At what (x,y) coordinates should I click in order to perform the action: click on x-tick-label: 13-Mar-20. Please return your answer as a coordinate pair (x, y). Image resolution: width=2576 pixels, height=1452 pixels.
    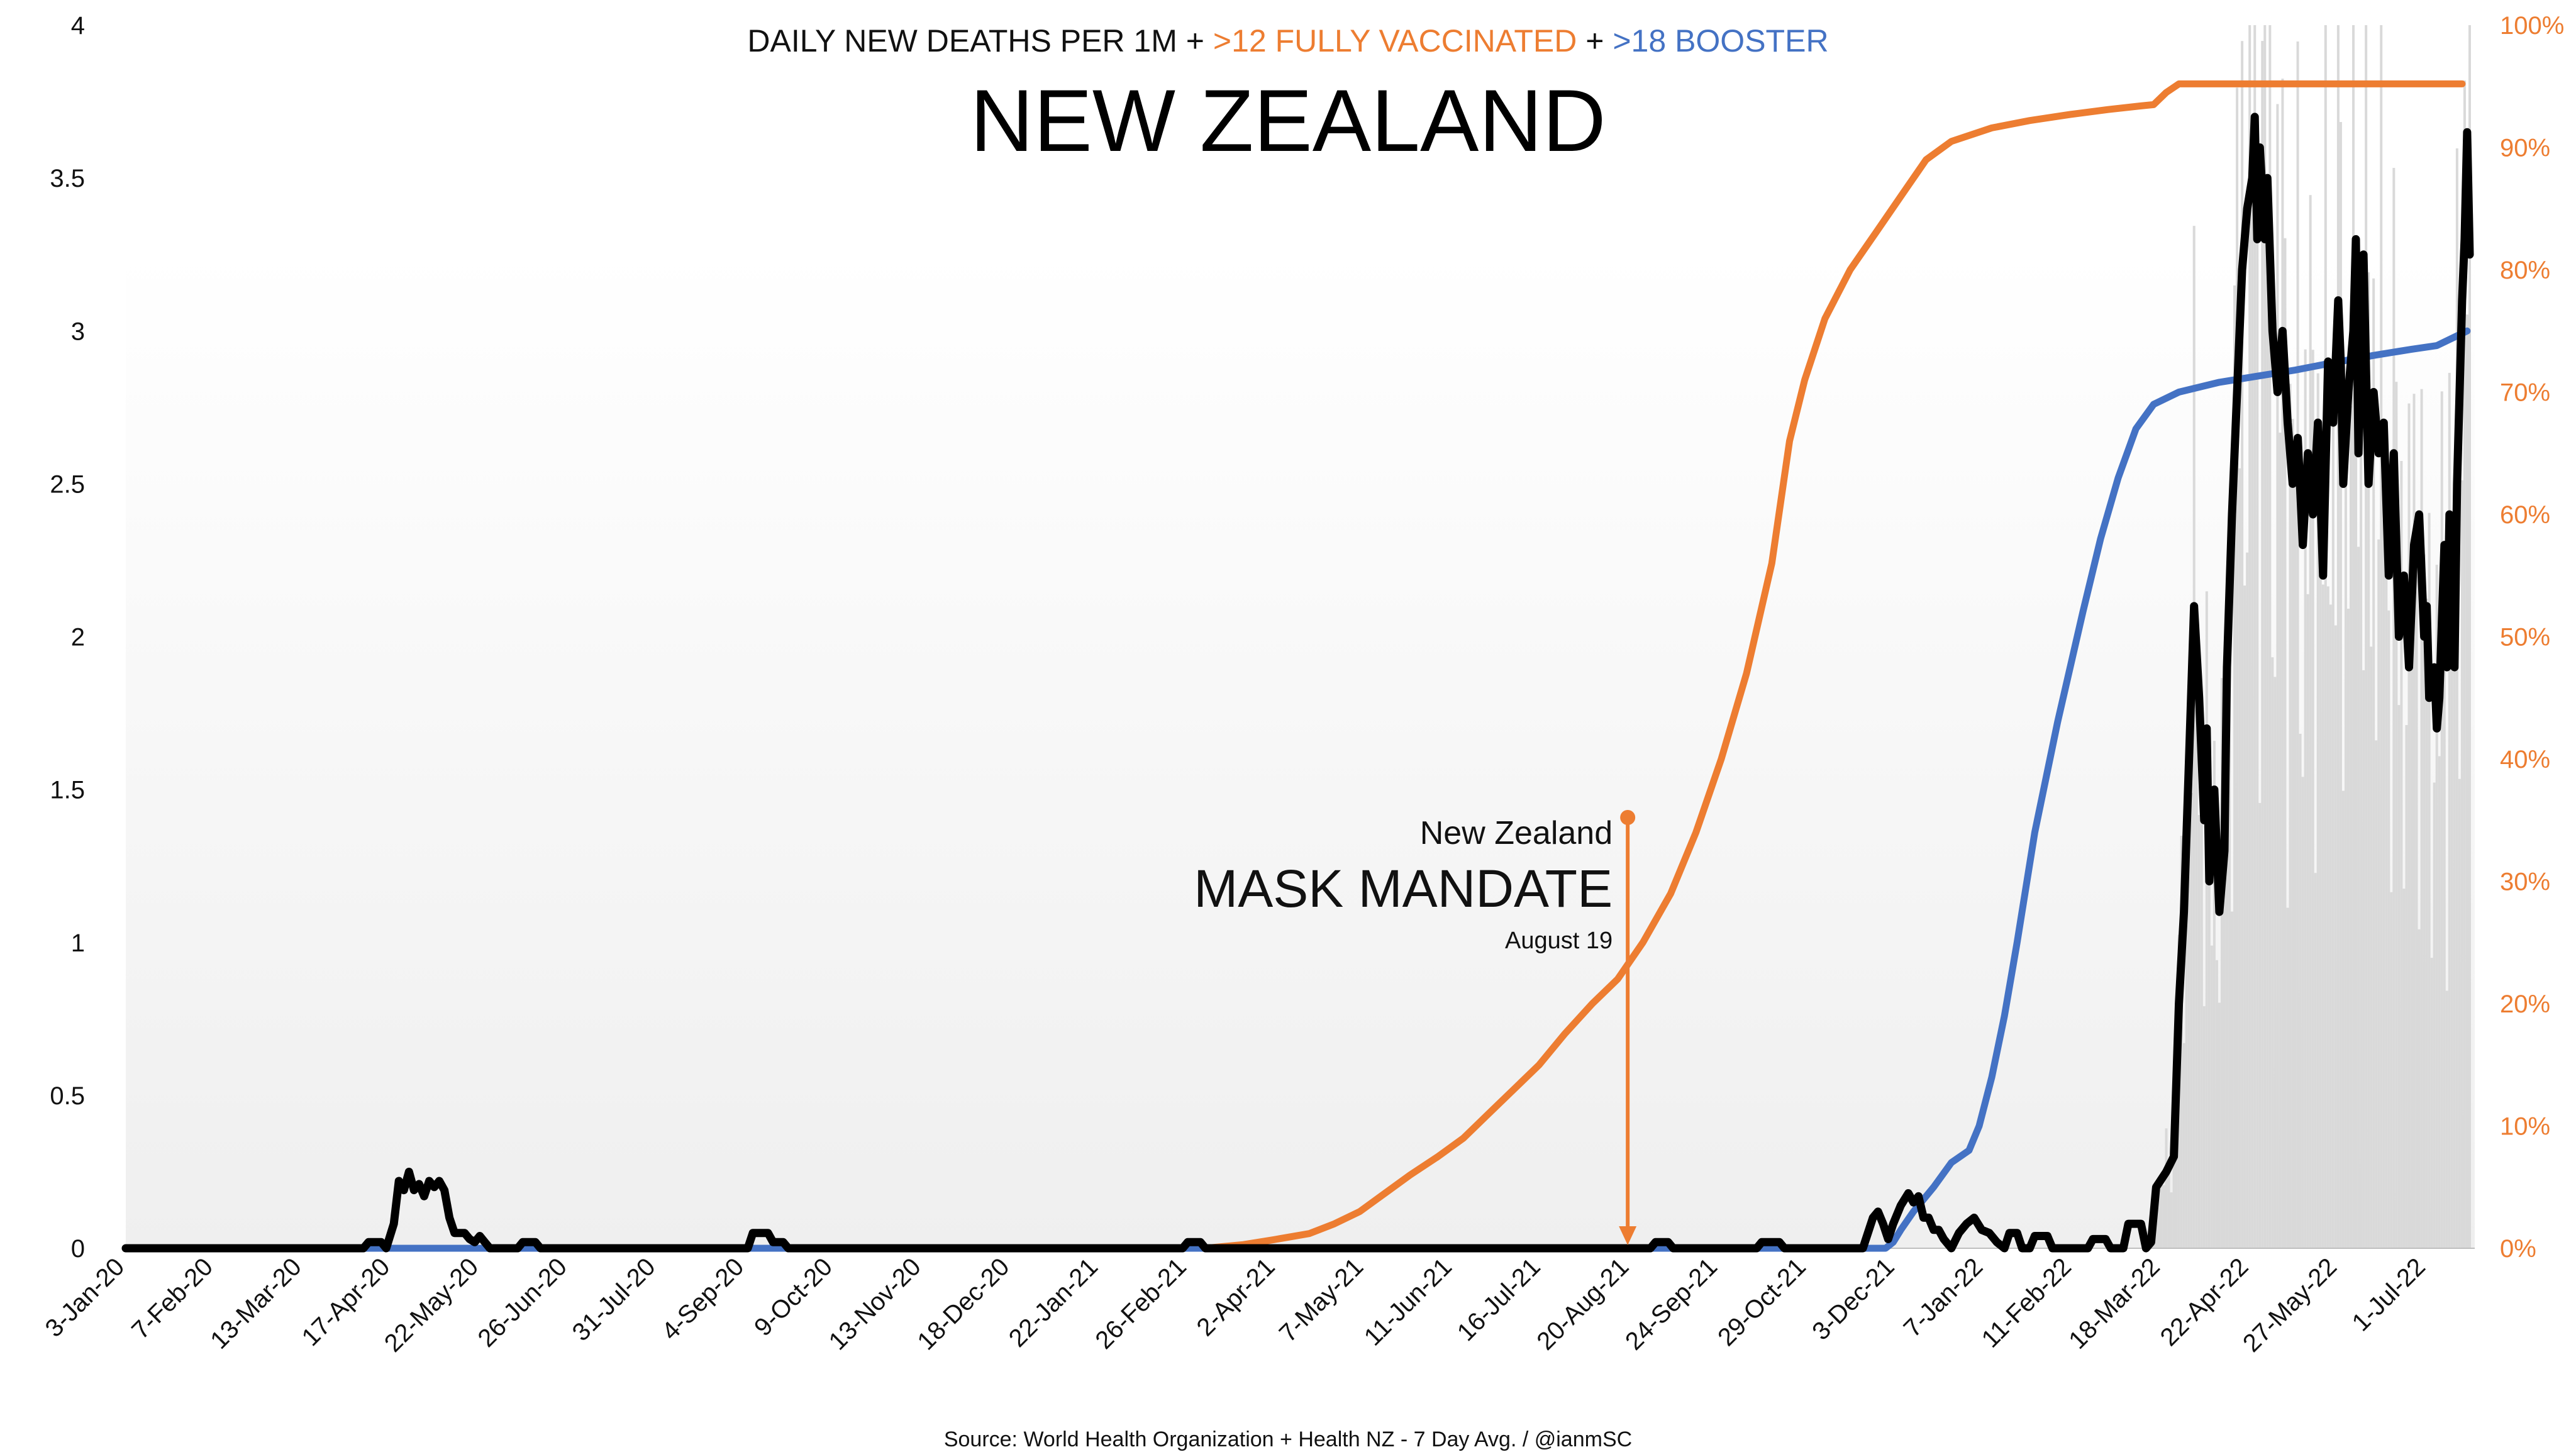
    Looking at the image, I should click on (256, 1304).